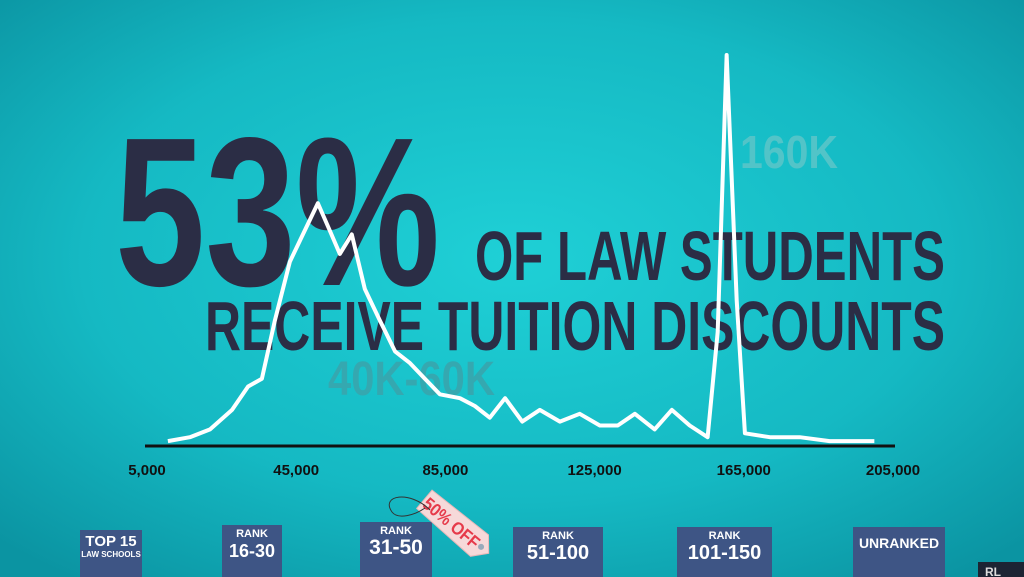 Image resolution: width=1024 pixels, height=577 pixels. What do you see at coordinates (452, 523) in the screenshot?
I see `tag-shape` at bounding box center [452, 523].